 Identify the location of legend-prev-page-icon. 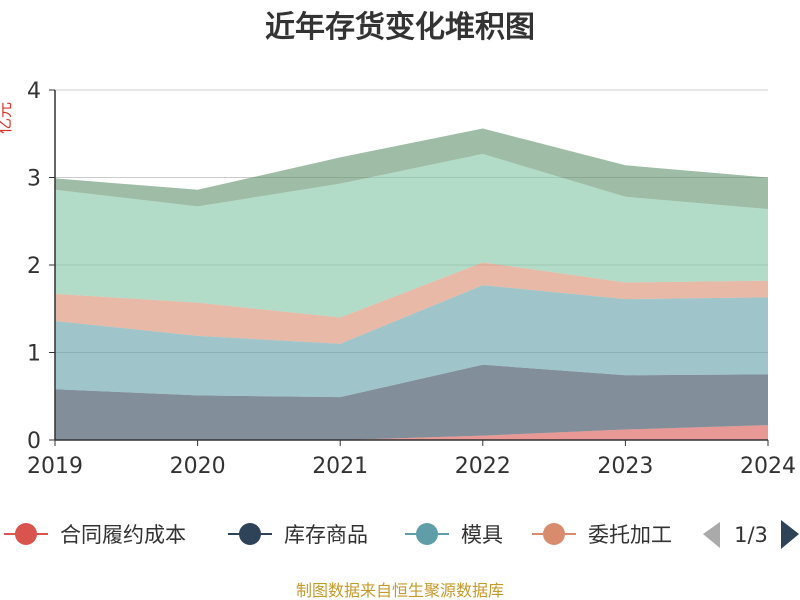
(711, 535).